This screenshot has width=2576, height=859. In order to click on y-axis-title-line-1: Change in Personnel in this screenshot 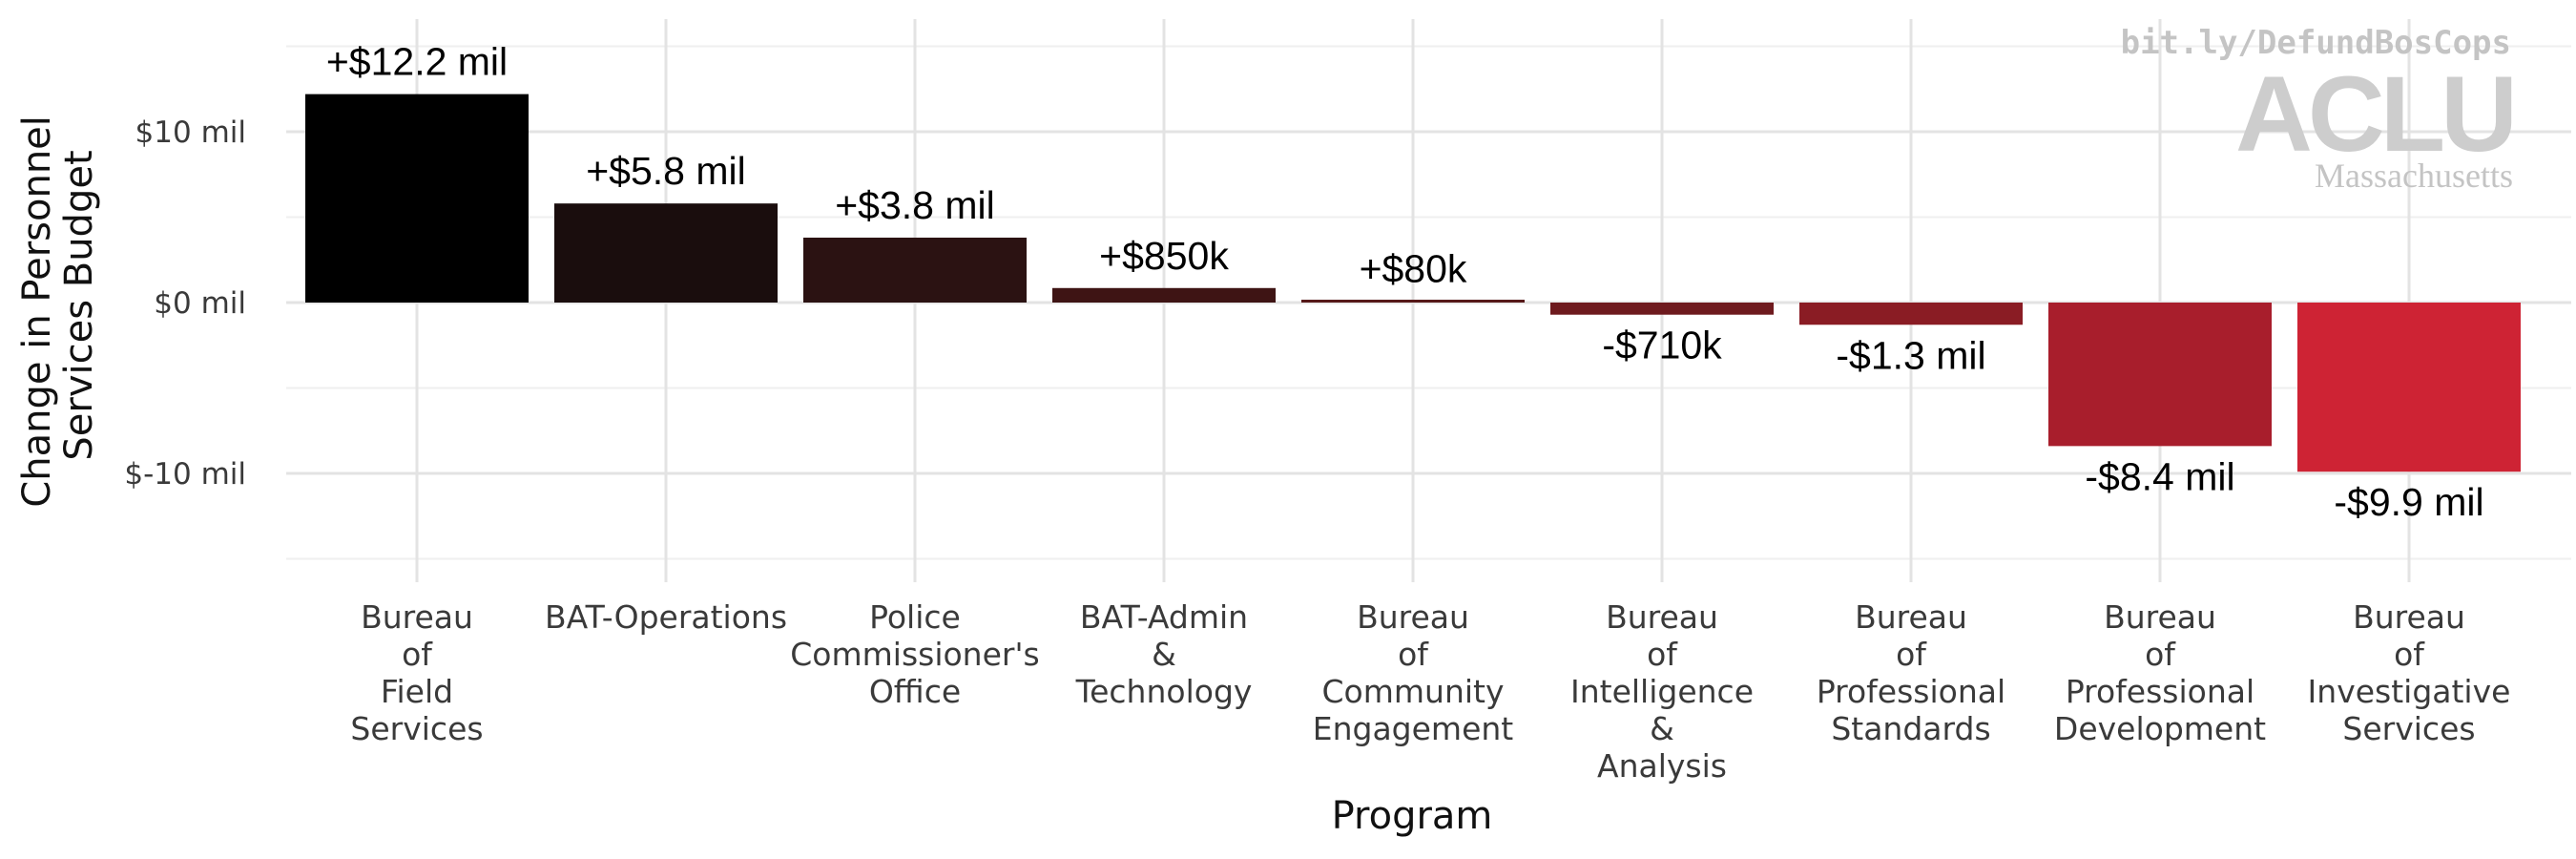, I will do `click(37, 311)`.